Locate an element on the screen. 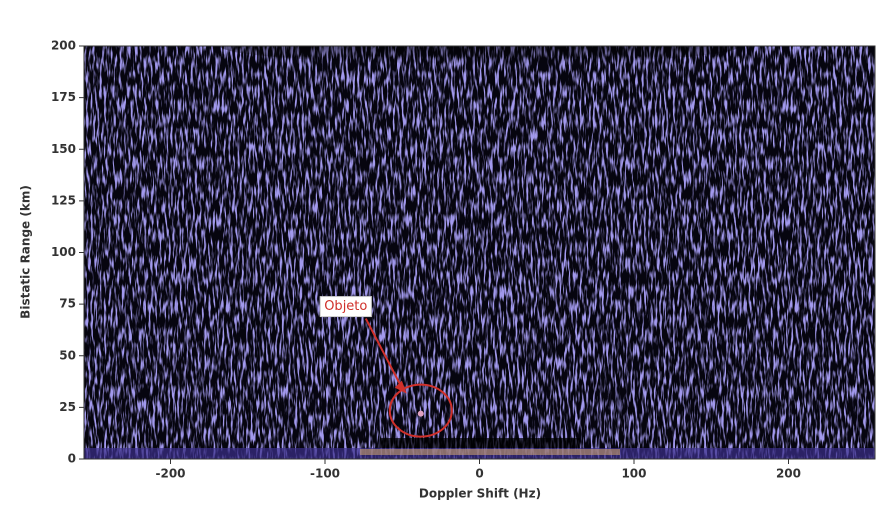 The height and width of the screenshot is (510, 894). x-axis-label: Doppler Shift (Hz) is located at coordinates (480, 494).